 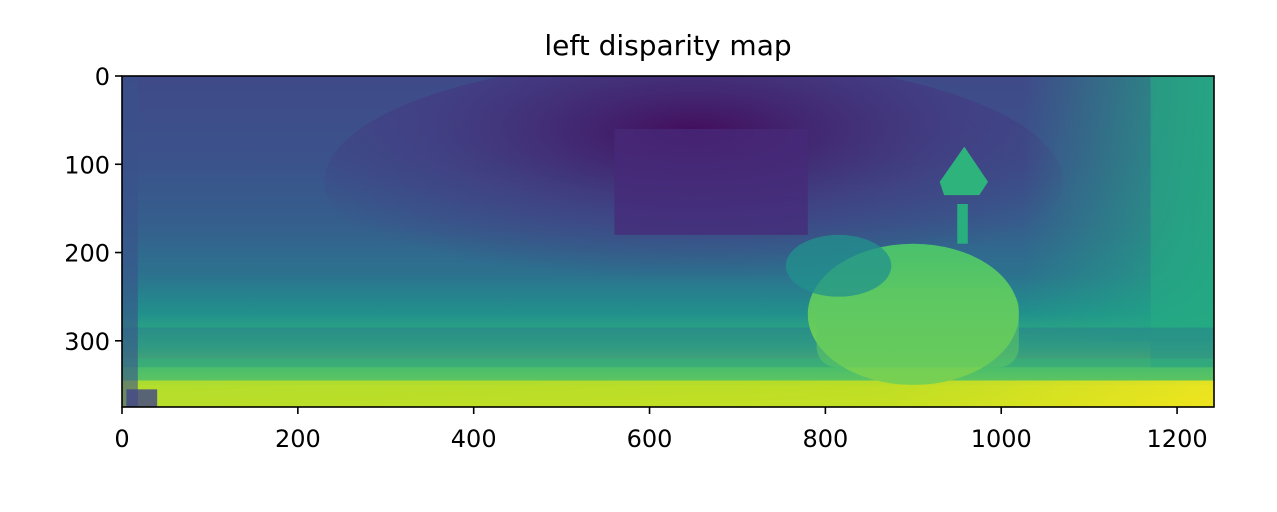 I want to click on heatmap-left-corner, so click(x=142, y=398).